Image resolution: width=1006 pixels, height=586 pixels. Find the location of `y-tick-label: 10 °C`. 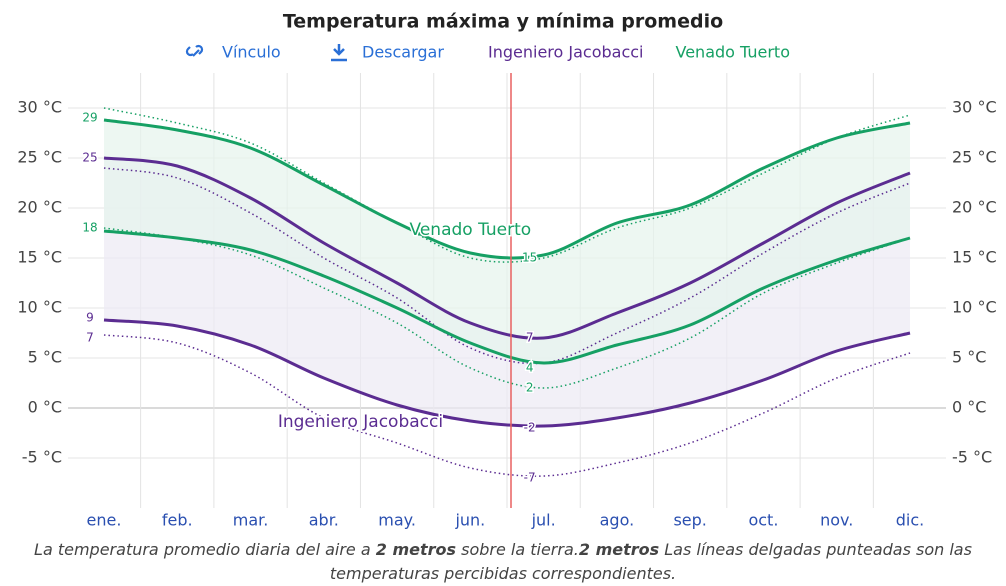

y-tick-label: 10 °C is located at coordinates (39, 307).